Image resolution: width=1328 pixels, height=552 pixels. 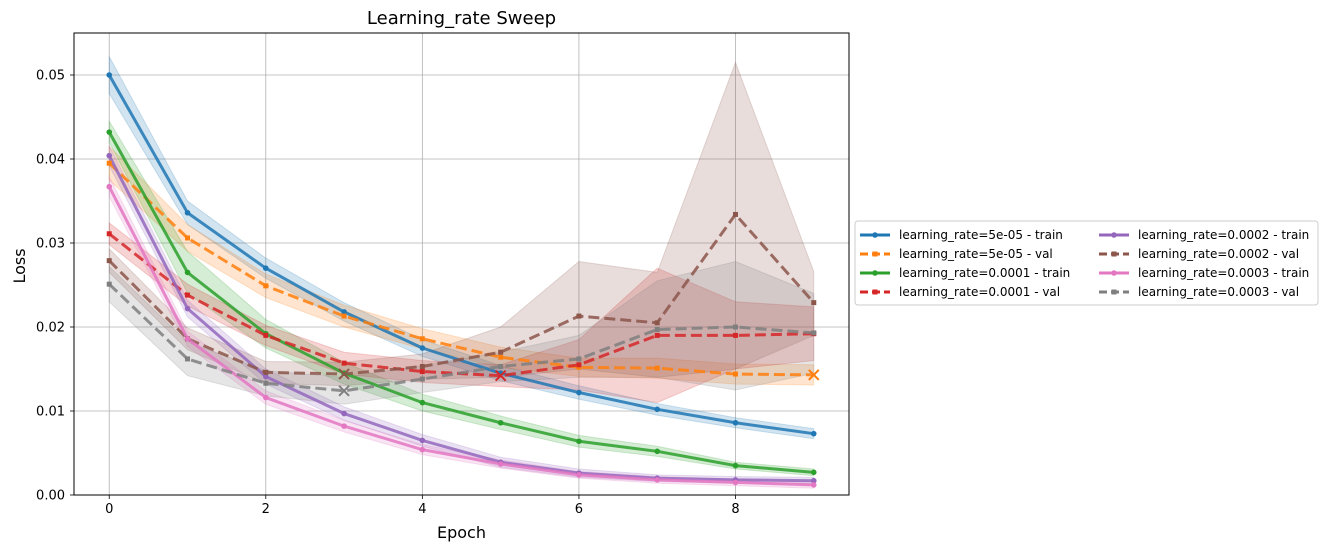 What do you see at coordinates (50, 76) in the screenshot?
I see `y-tick-label: 0.05` at bounding box center [50, 76].